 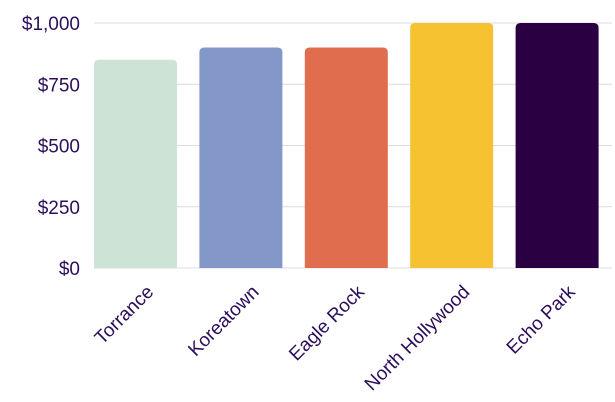 I want to click on y-tick-label: $500, so click(x=59, y=147).